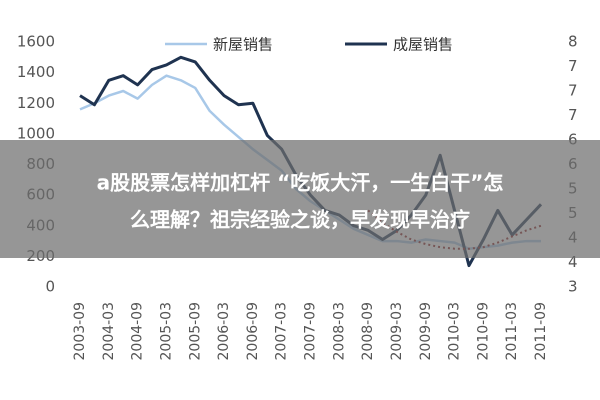  I want to click on x-tick-label: 2007-03, so click(282, 331).